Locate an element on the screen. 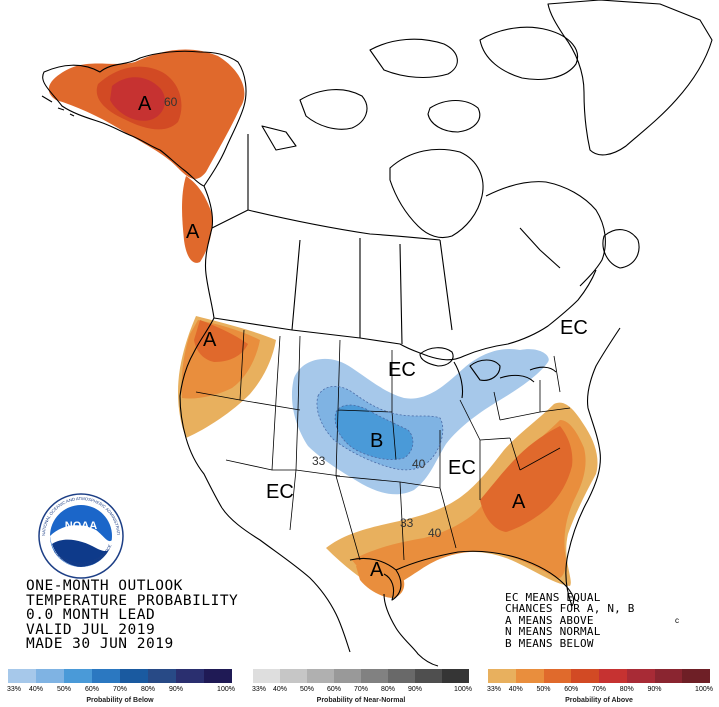  se-alaska-above is located at coordinates (197, 219).